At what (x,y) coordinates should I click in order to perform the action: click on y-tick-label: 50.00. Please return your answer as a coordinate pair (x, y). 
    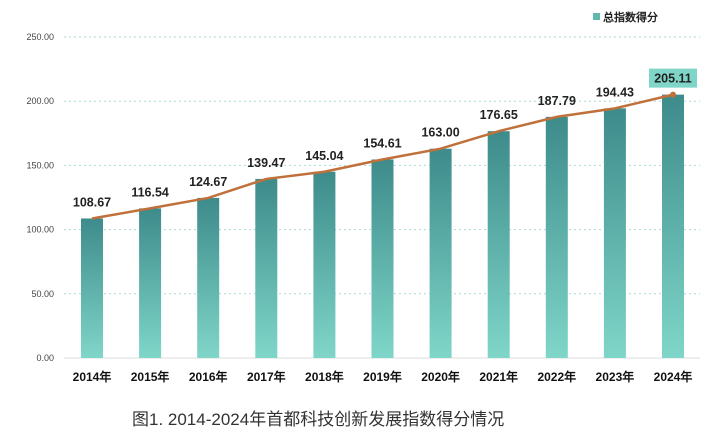
    Looking at the image, I should click on (42, 294).